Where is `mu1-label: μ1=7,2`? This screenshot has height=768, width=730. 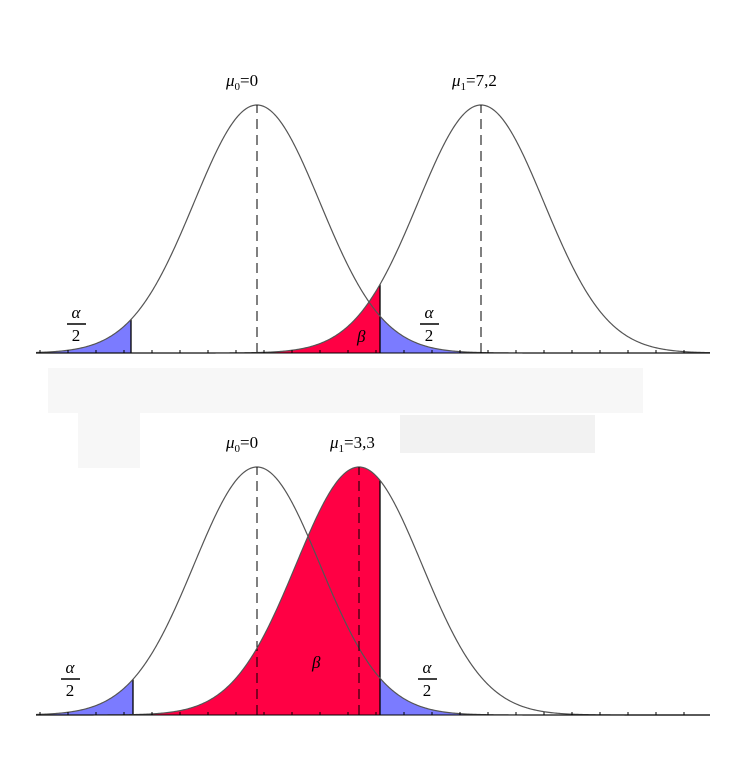 mu1-label: μ1=7,2 is located at coordinates (474, 82).